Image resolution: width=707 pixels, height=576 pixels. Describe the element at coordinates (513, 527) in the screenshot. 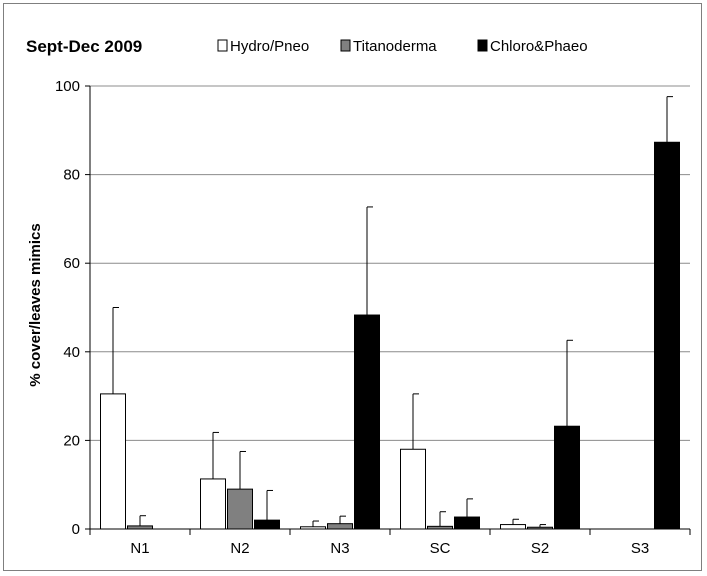

I see `bar-S2-Hydro/Pneo` at that location.